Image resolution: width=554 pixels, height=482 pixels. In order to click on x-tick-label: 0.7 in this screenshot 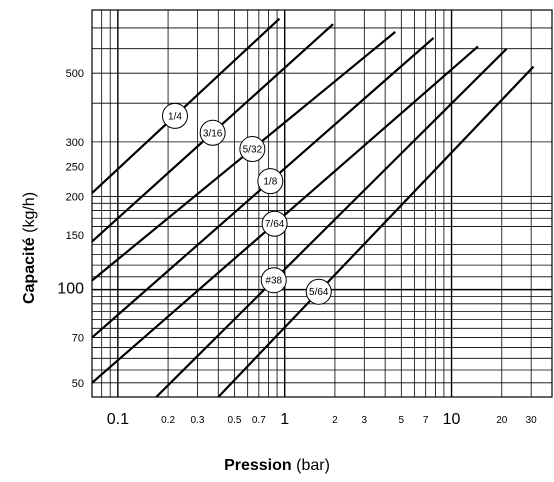, I will do `click(259, 420)`.